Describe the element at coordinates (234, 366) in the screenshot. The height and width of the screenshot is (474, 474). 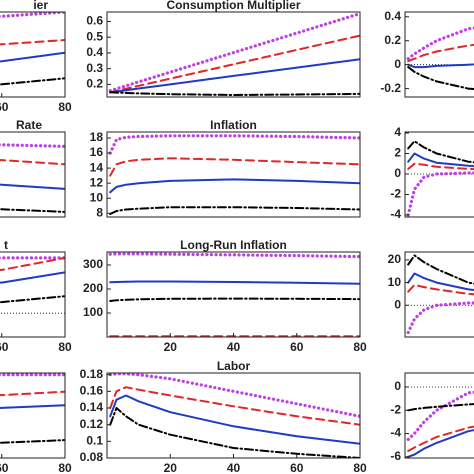
I see `panel-title: Labor` at that location.